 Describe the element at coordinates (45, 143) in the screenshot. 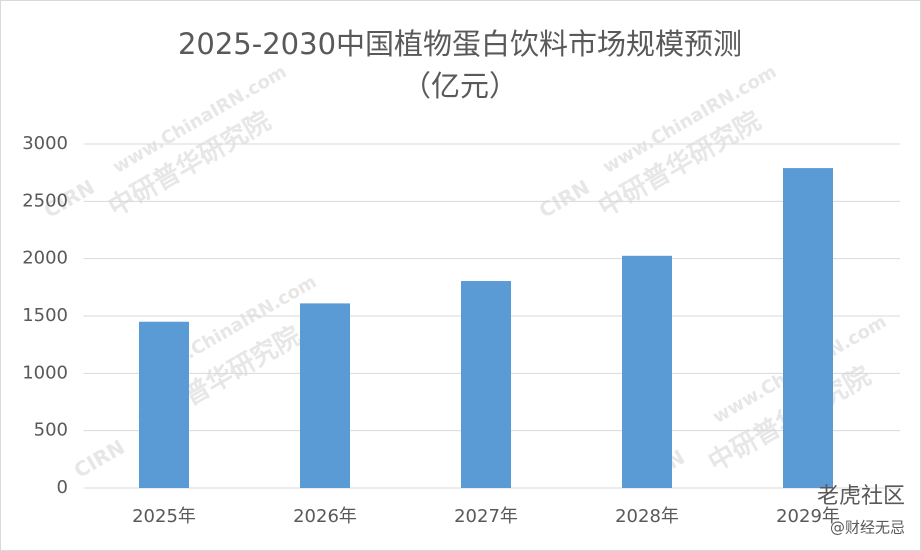

I see `y-tick-label: 3000` at that location.